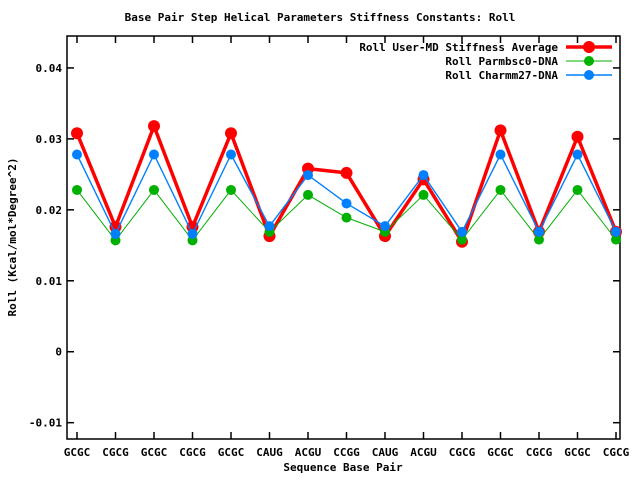 The width and height of the screenshot is (640, 480). Describe the element at coordinates (49, 139) in the screenshot. I see `y-tick-label: 0.03` at that location.